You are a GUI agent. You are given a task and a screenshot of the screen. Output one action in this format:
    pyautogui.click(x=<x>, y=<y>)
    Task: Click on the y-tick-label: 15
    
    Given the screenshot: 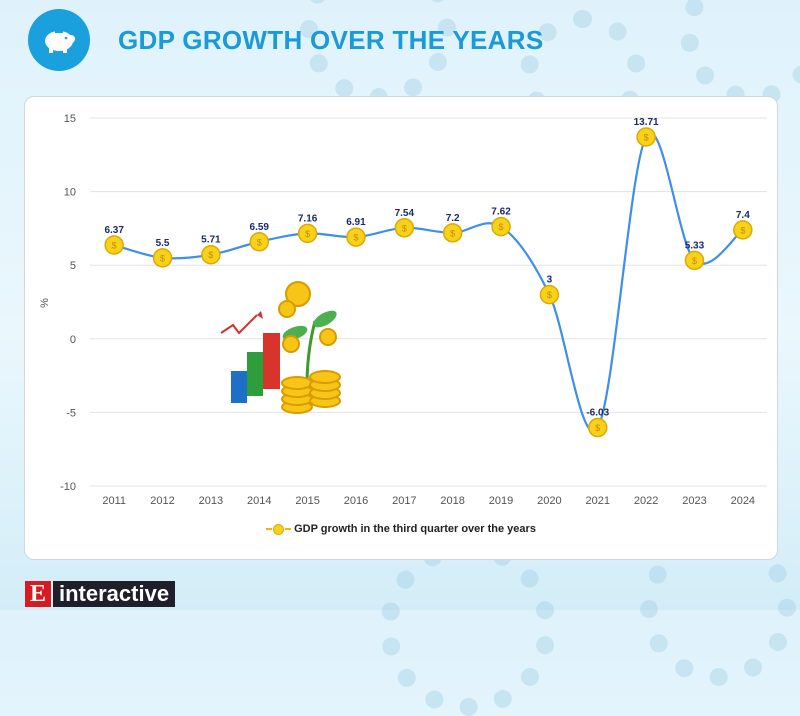 What is the action you would take?
    pyautogui.click(x=70, y=119)
    